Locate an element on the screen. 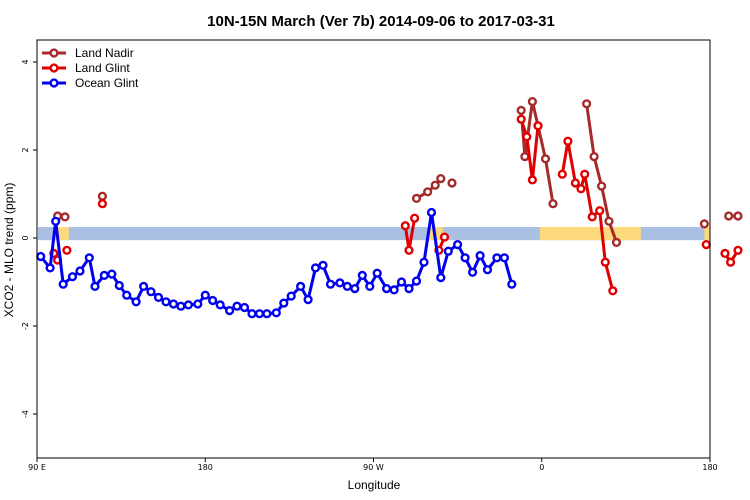 This screenshot has width=750, height=500. background-shading is located at coordinates (374, 234).